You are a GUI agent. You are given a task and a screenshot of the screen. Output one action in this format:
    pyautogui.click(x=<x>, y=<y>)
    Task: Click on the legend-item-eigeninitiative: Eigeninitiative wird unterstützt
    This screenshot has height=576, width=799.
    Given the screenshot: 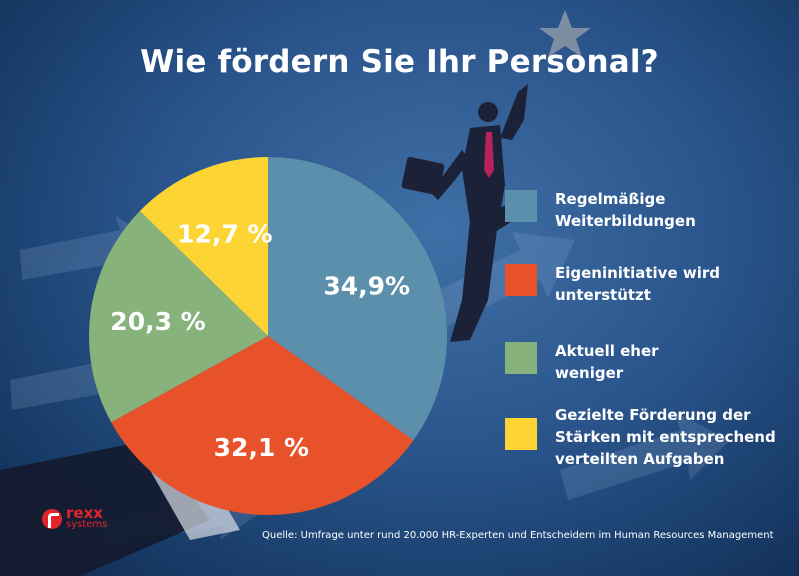 What is the action you would take?
    pyautogui.click(x=650, y=284)
    